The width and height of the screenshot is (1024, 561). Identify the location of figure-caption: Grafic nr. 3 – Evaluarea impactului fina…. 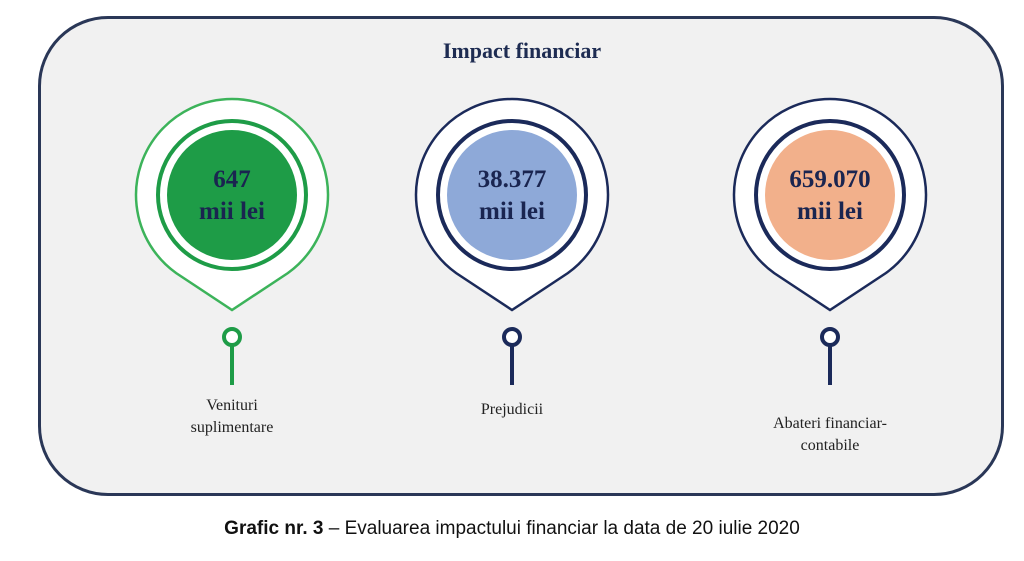
(512, 529).